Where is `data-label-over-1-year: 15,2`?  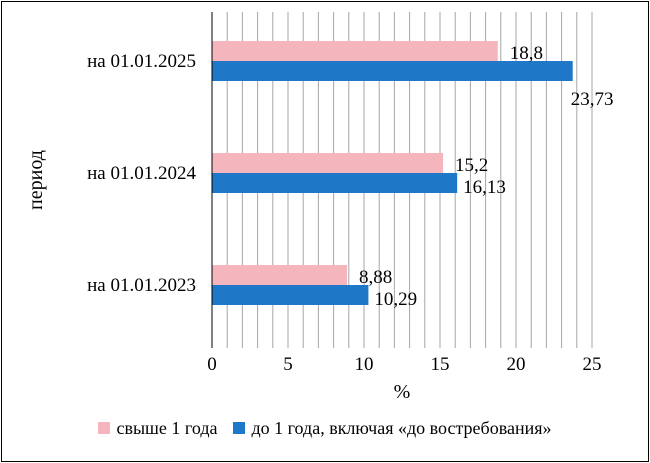 data-label-over-1-year: 15,2 is located at coordinates (471, 165).